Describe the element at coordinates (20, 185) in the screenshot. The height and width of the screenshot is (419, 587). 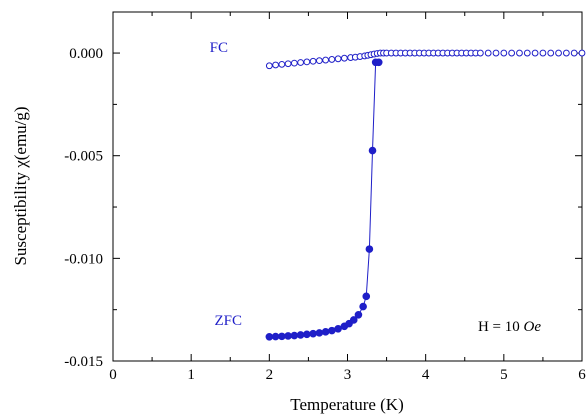
I see `y-axis-title: Susceptibility χ(emu/g)` at that location.